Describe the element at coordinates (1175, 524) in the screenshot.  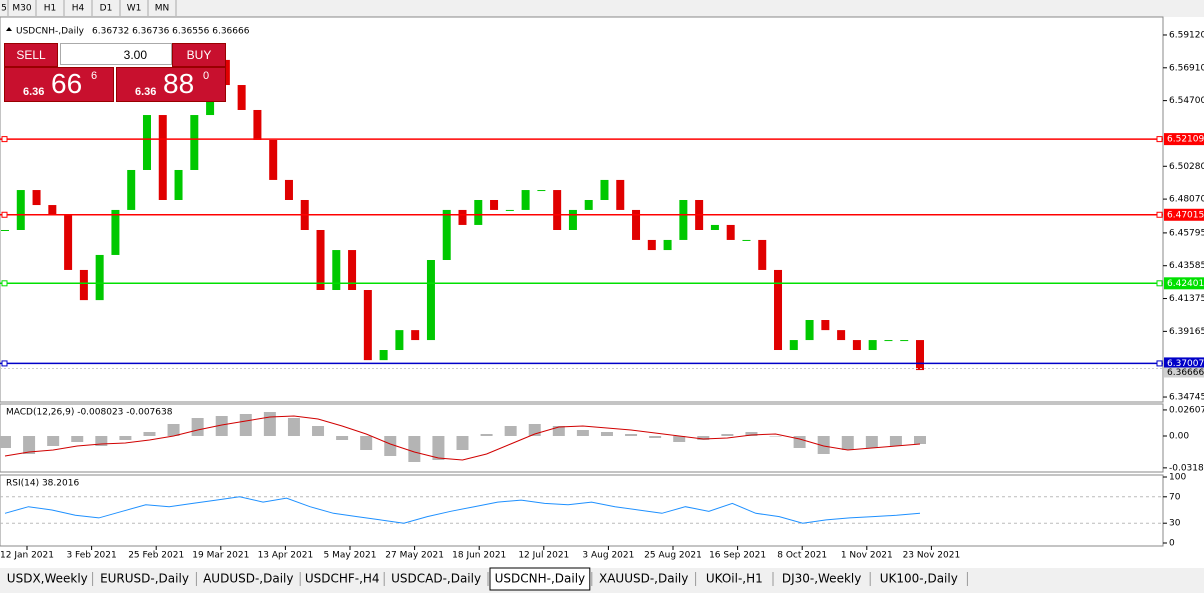
I see `y-tick-label: 30` at that location.